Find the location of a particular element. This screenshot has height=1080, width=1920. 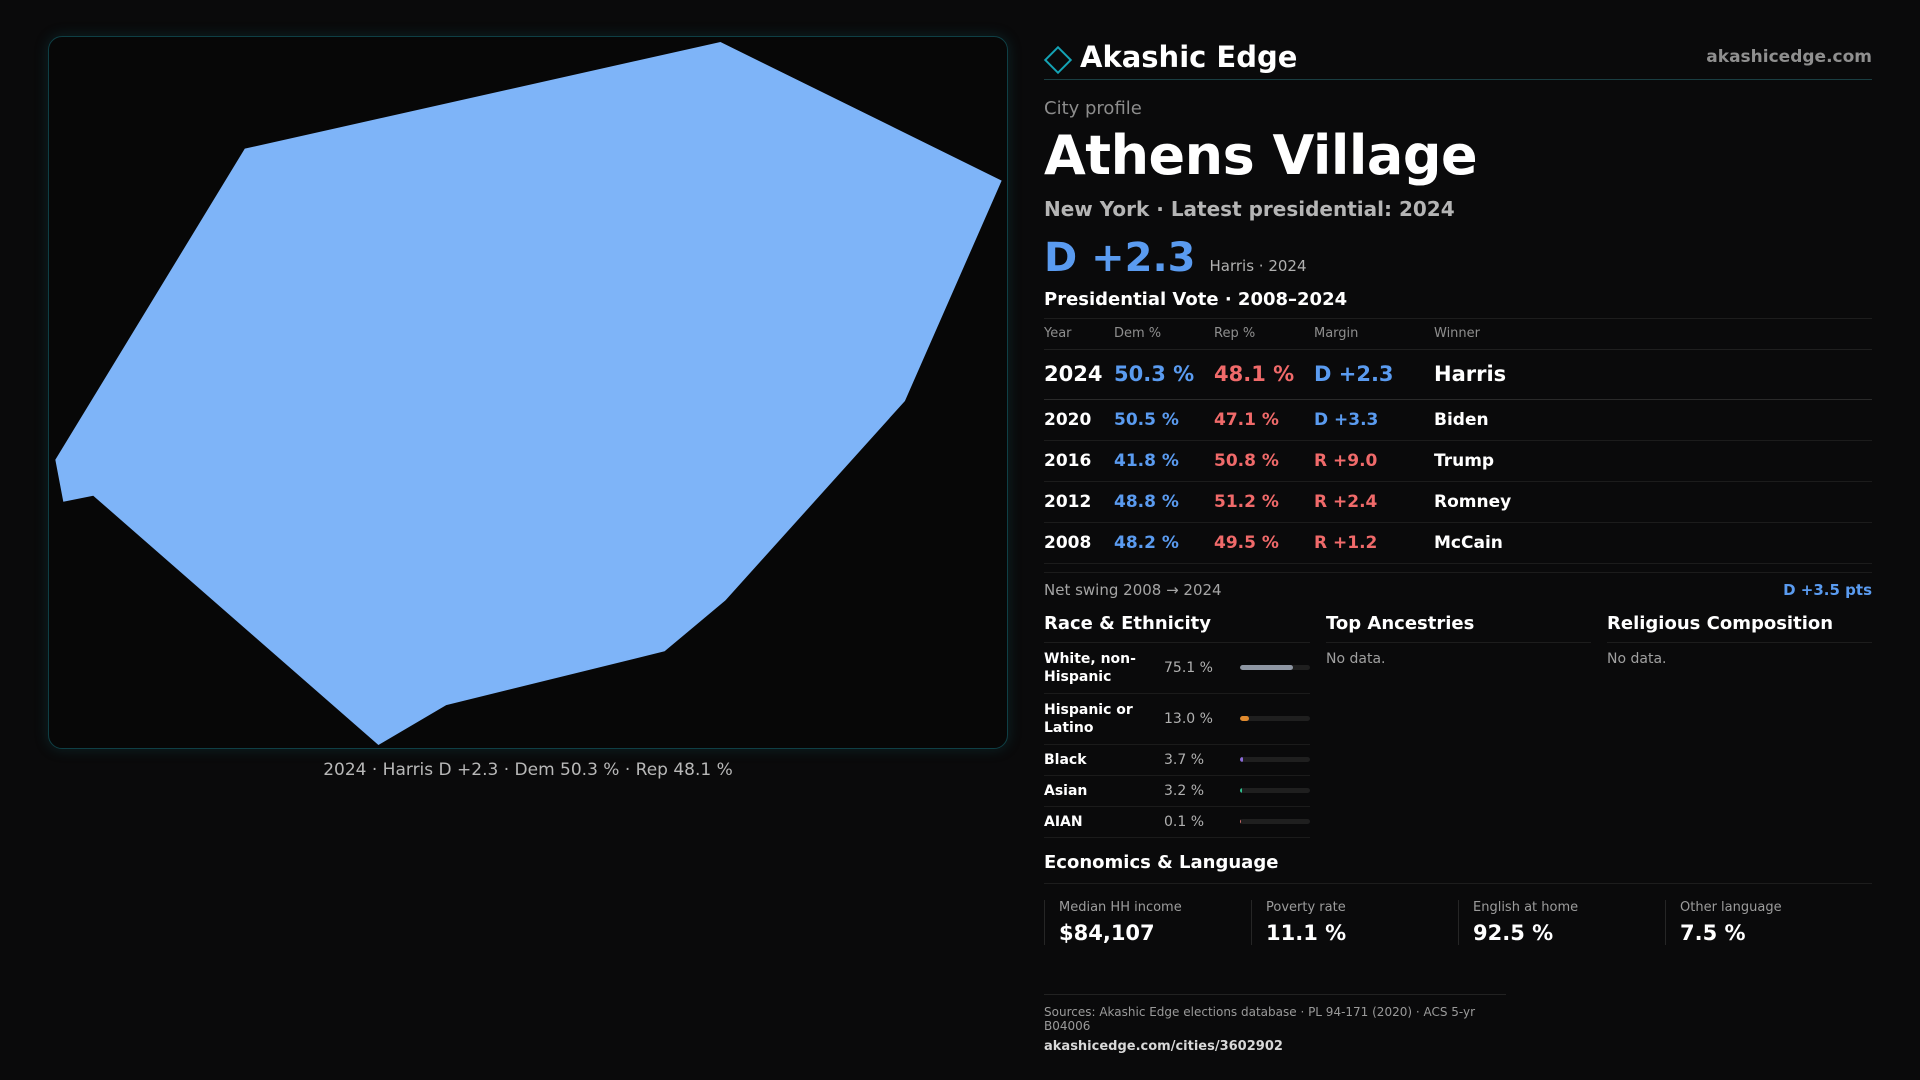

ancestries-panel: Top Ancestries No data. is located at coordinates (1458, 725).